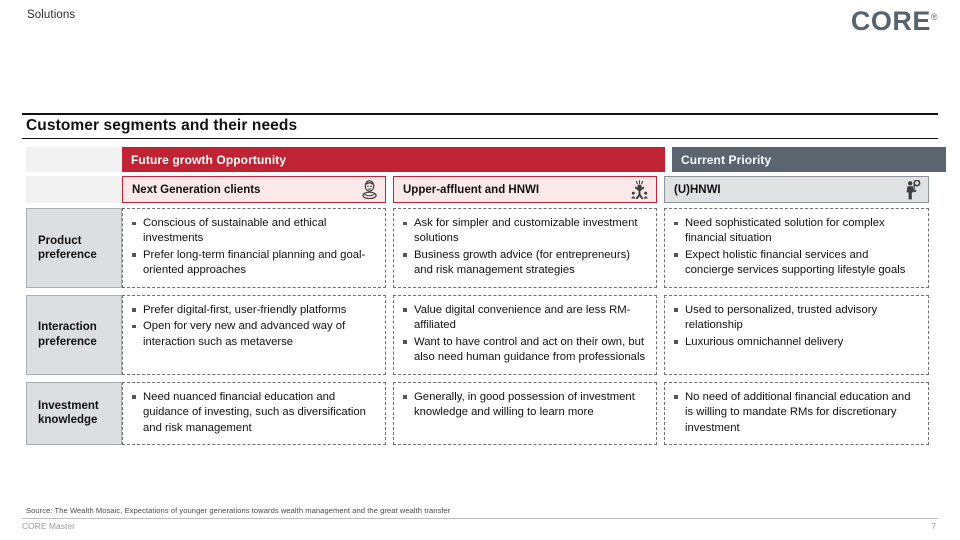 The image size is (960, 540). Describe the element at coordinates (890, 21) in the screenshot. I see `logo-text: CORE` at that location.